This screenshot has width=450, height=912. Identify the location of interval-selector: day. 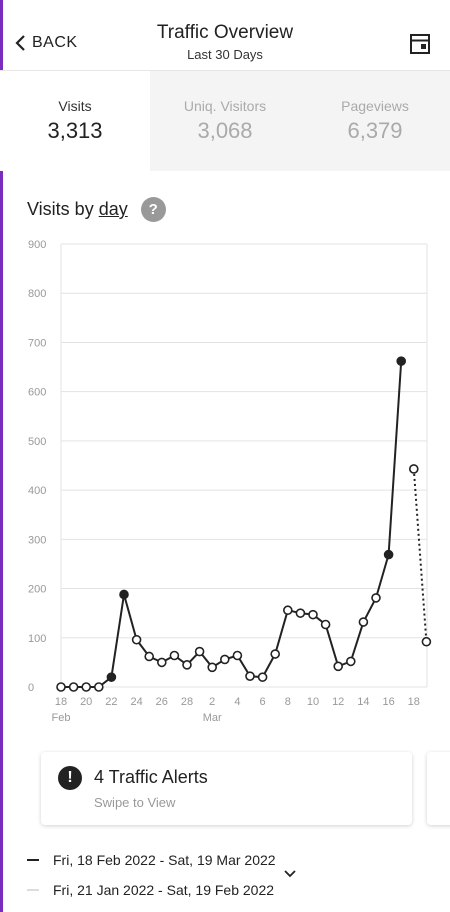
(113, 209).